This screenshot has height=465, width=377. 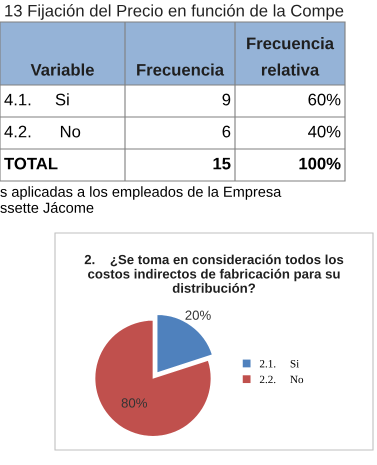 What do you see at coordinates (226, 132) in the screenshot?
I see `text: 6` at bounding box center [226, 132].